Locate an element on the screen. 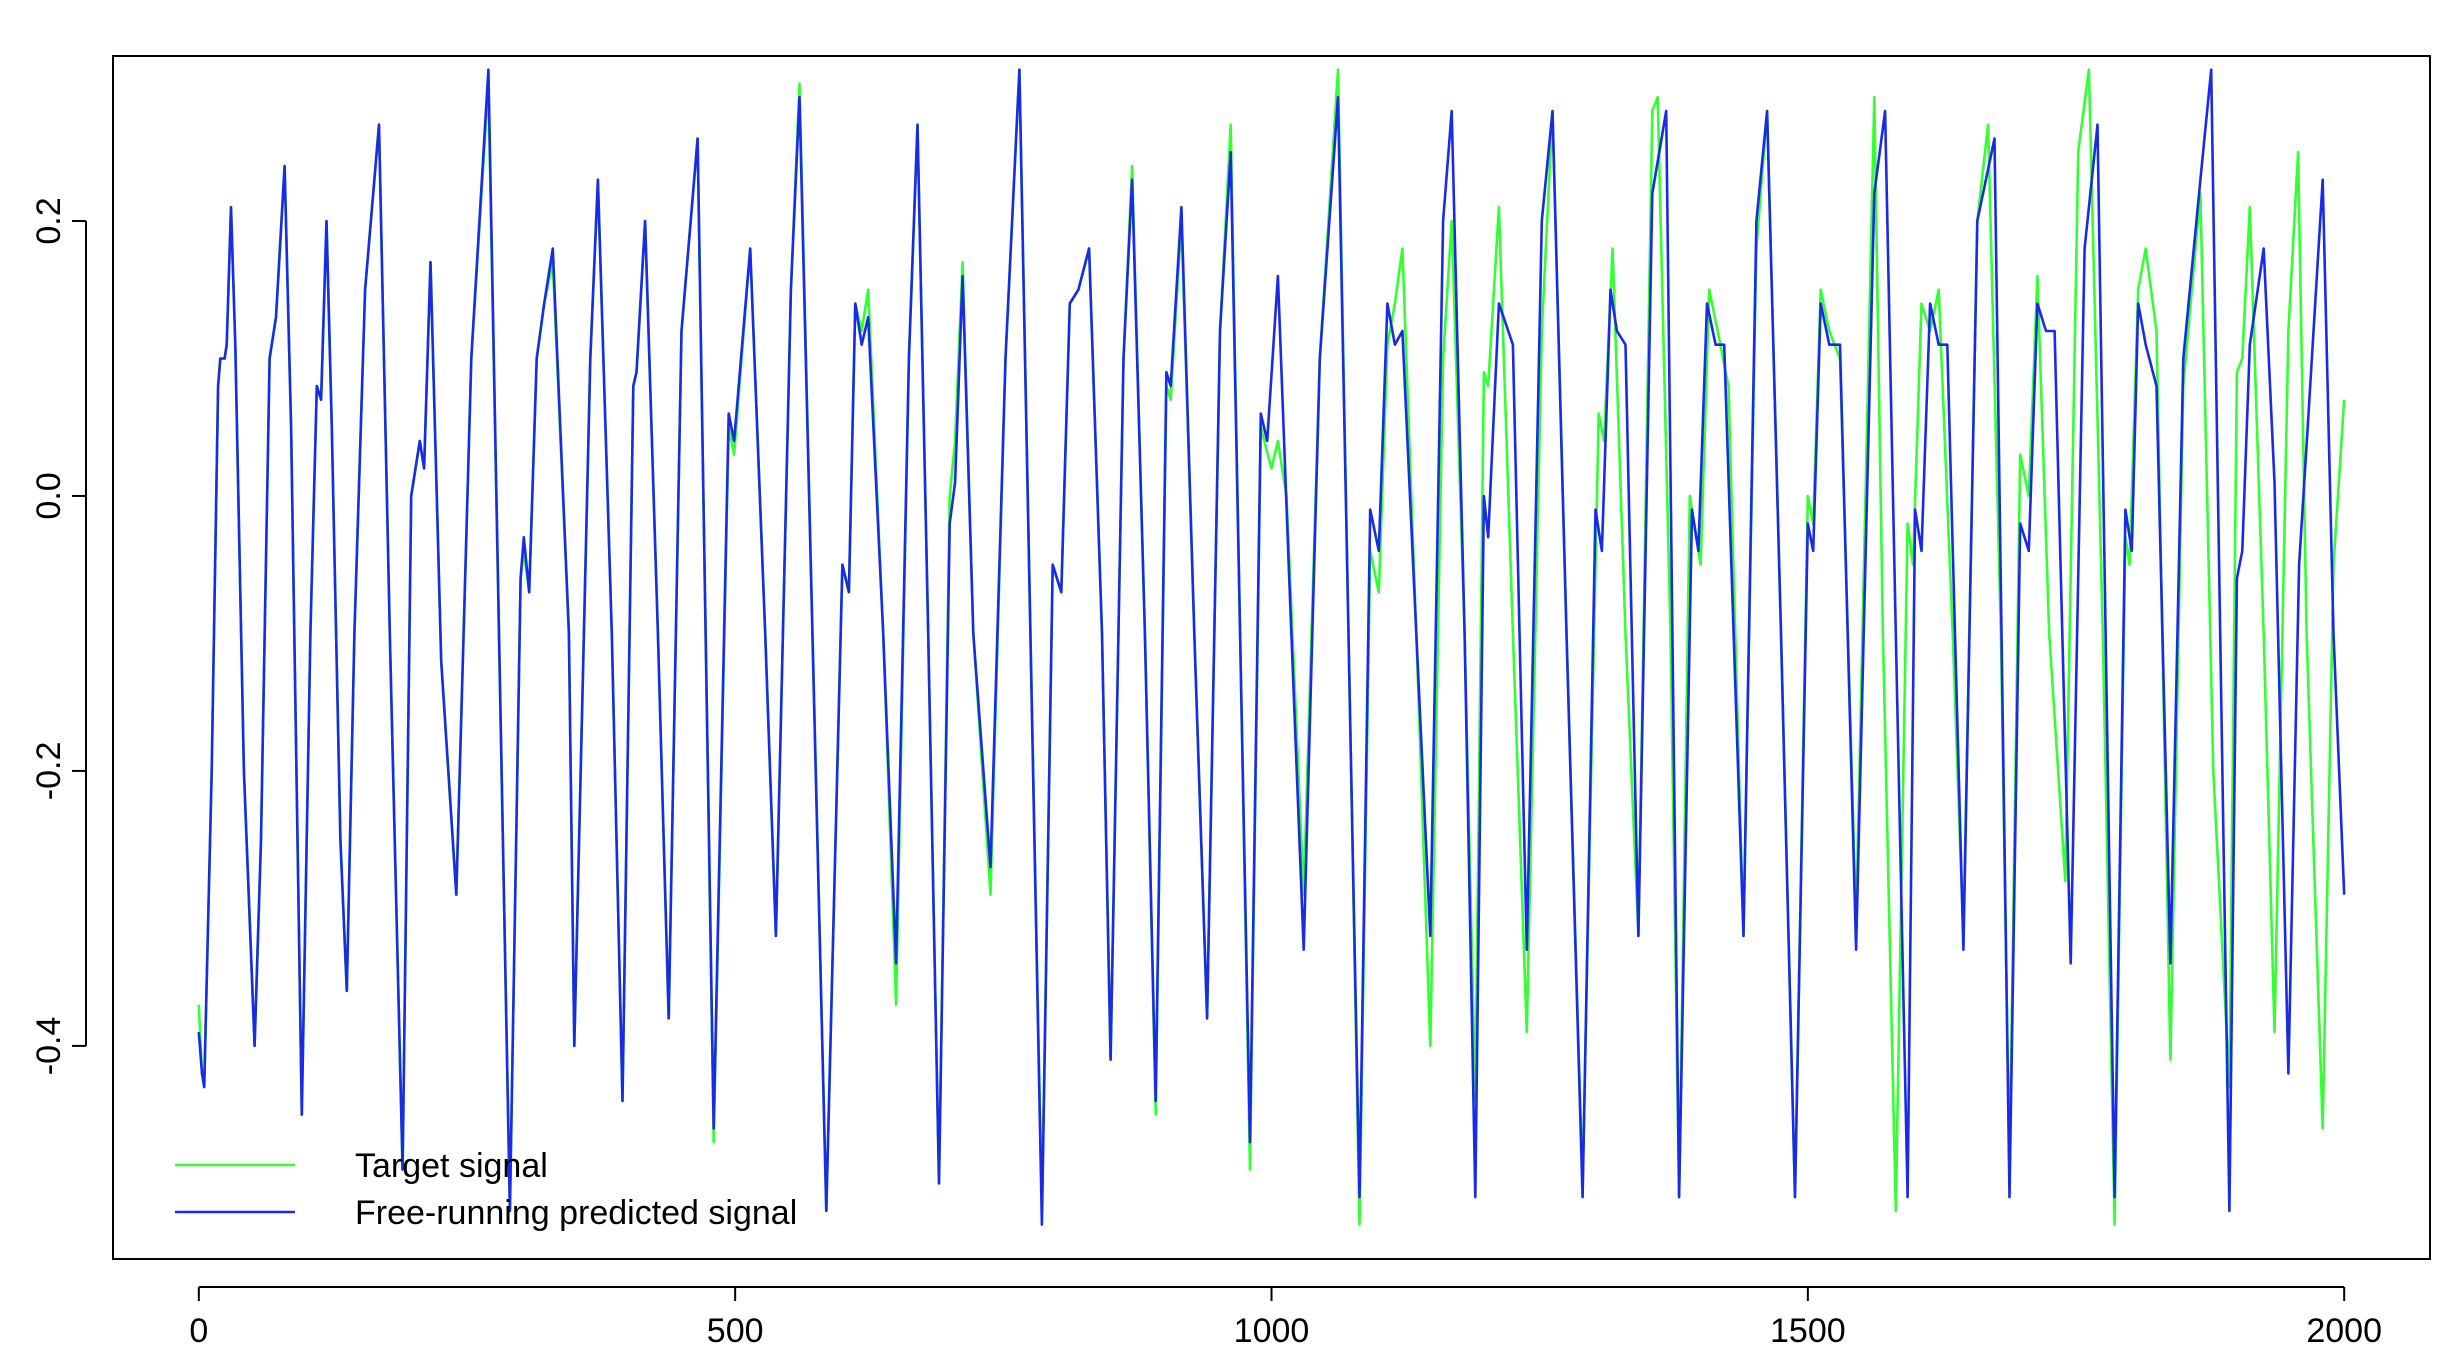 The height and width of the screenshot is (1365, 2460). x-axis: 0 500 1000 1500 2000 is located at coordinates (1285, 1318).